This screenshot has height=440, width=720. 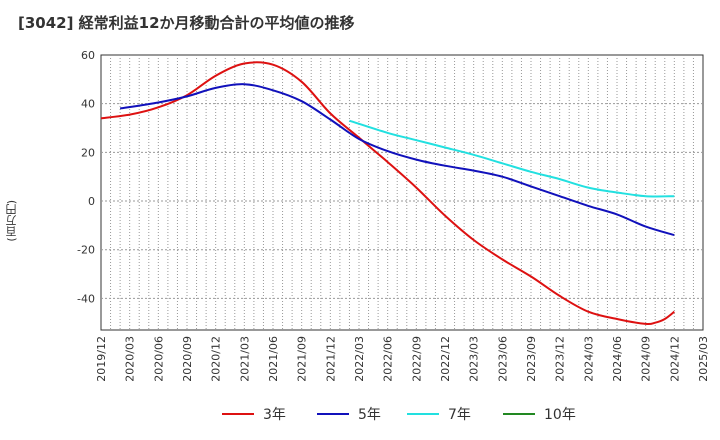 What do you see at coordinates (86, 250) in the screenshot?
I see `y-tick-label: -20` at bounding box center [86, 250].